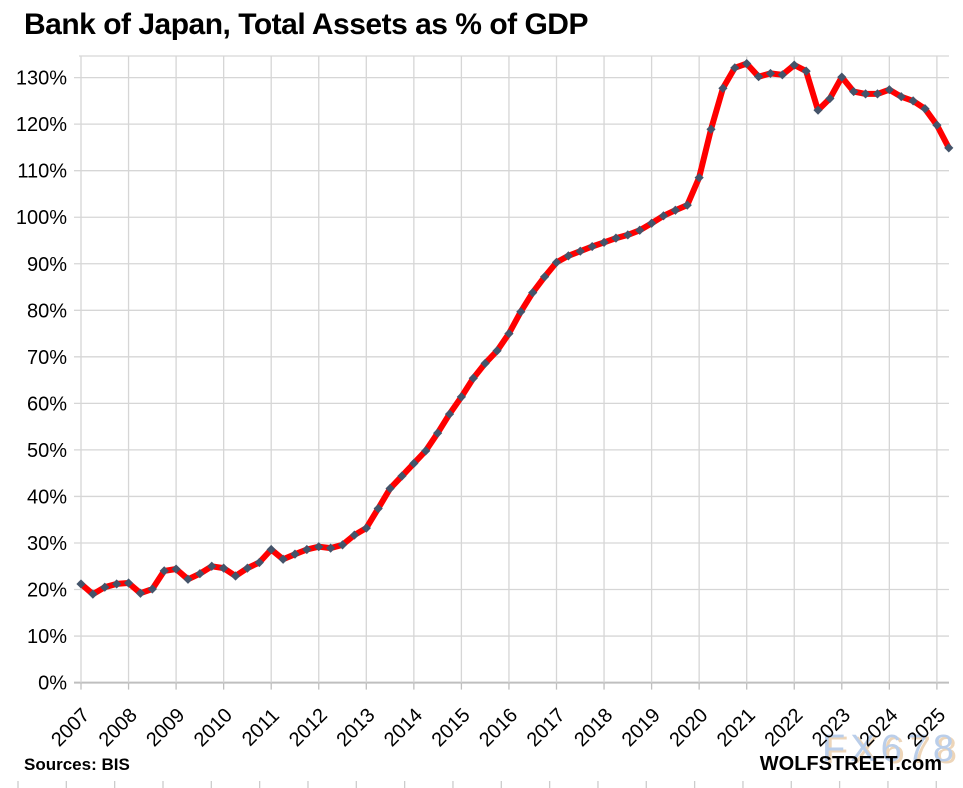  I want to click on y-axis-tick-label: 10%, so click(47, 637).